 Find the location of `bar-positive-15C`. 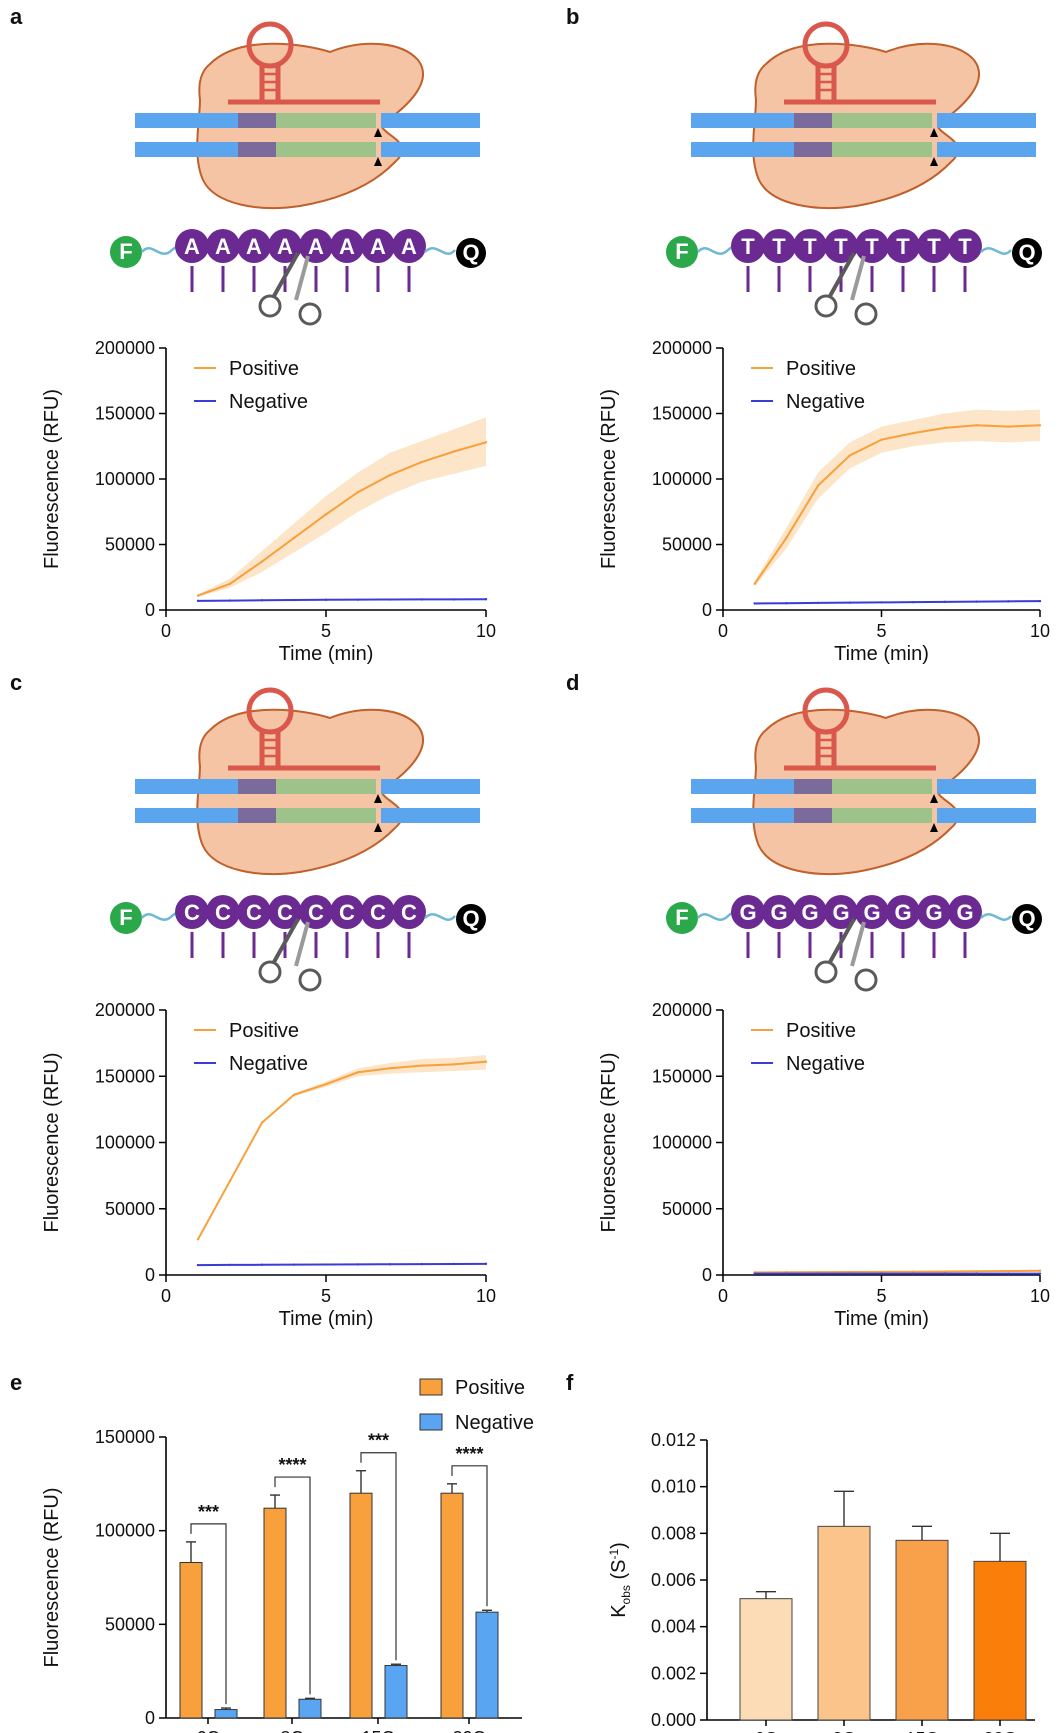

bar-positive-15C is located at coordinates (361, 1605).